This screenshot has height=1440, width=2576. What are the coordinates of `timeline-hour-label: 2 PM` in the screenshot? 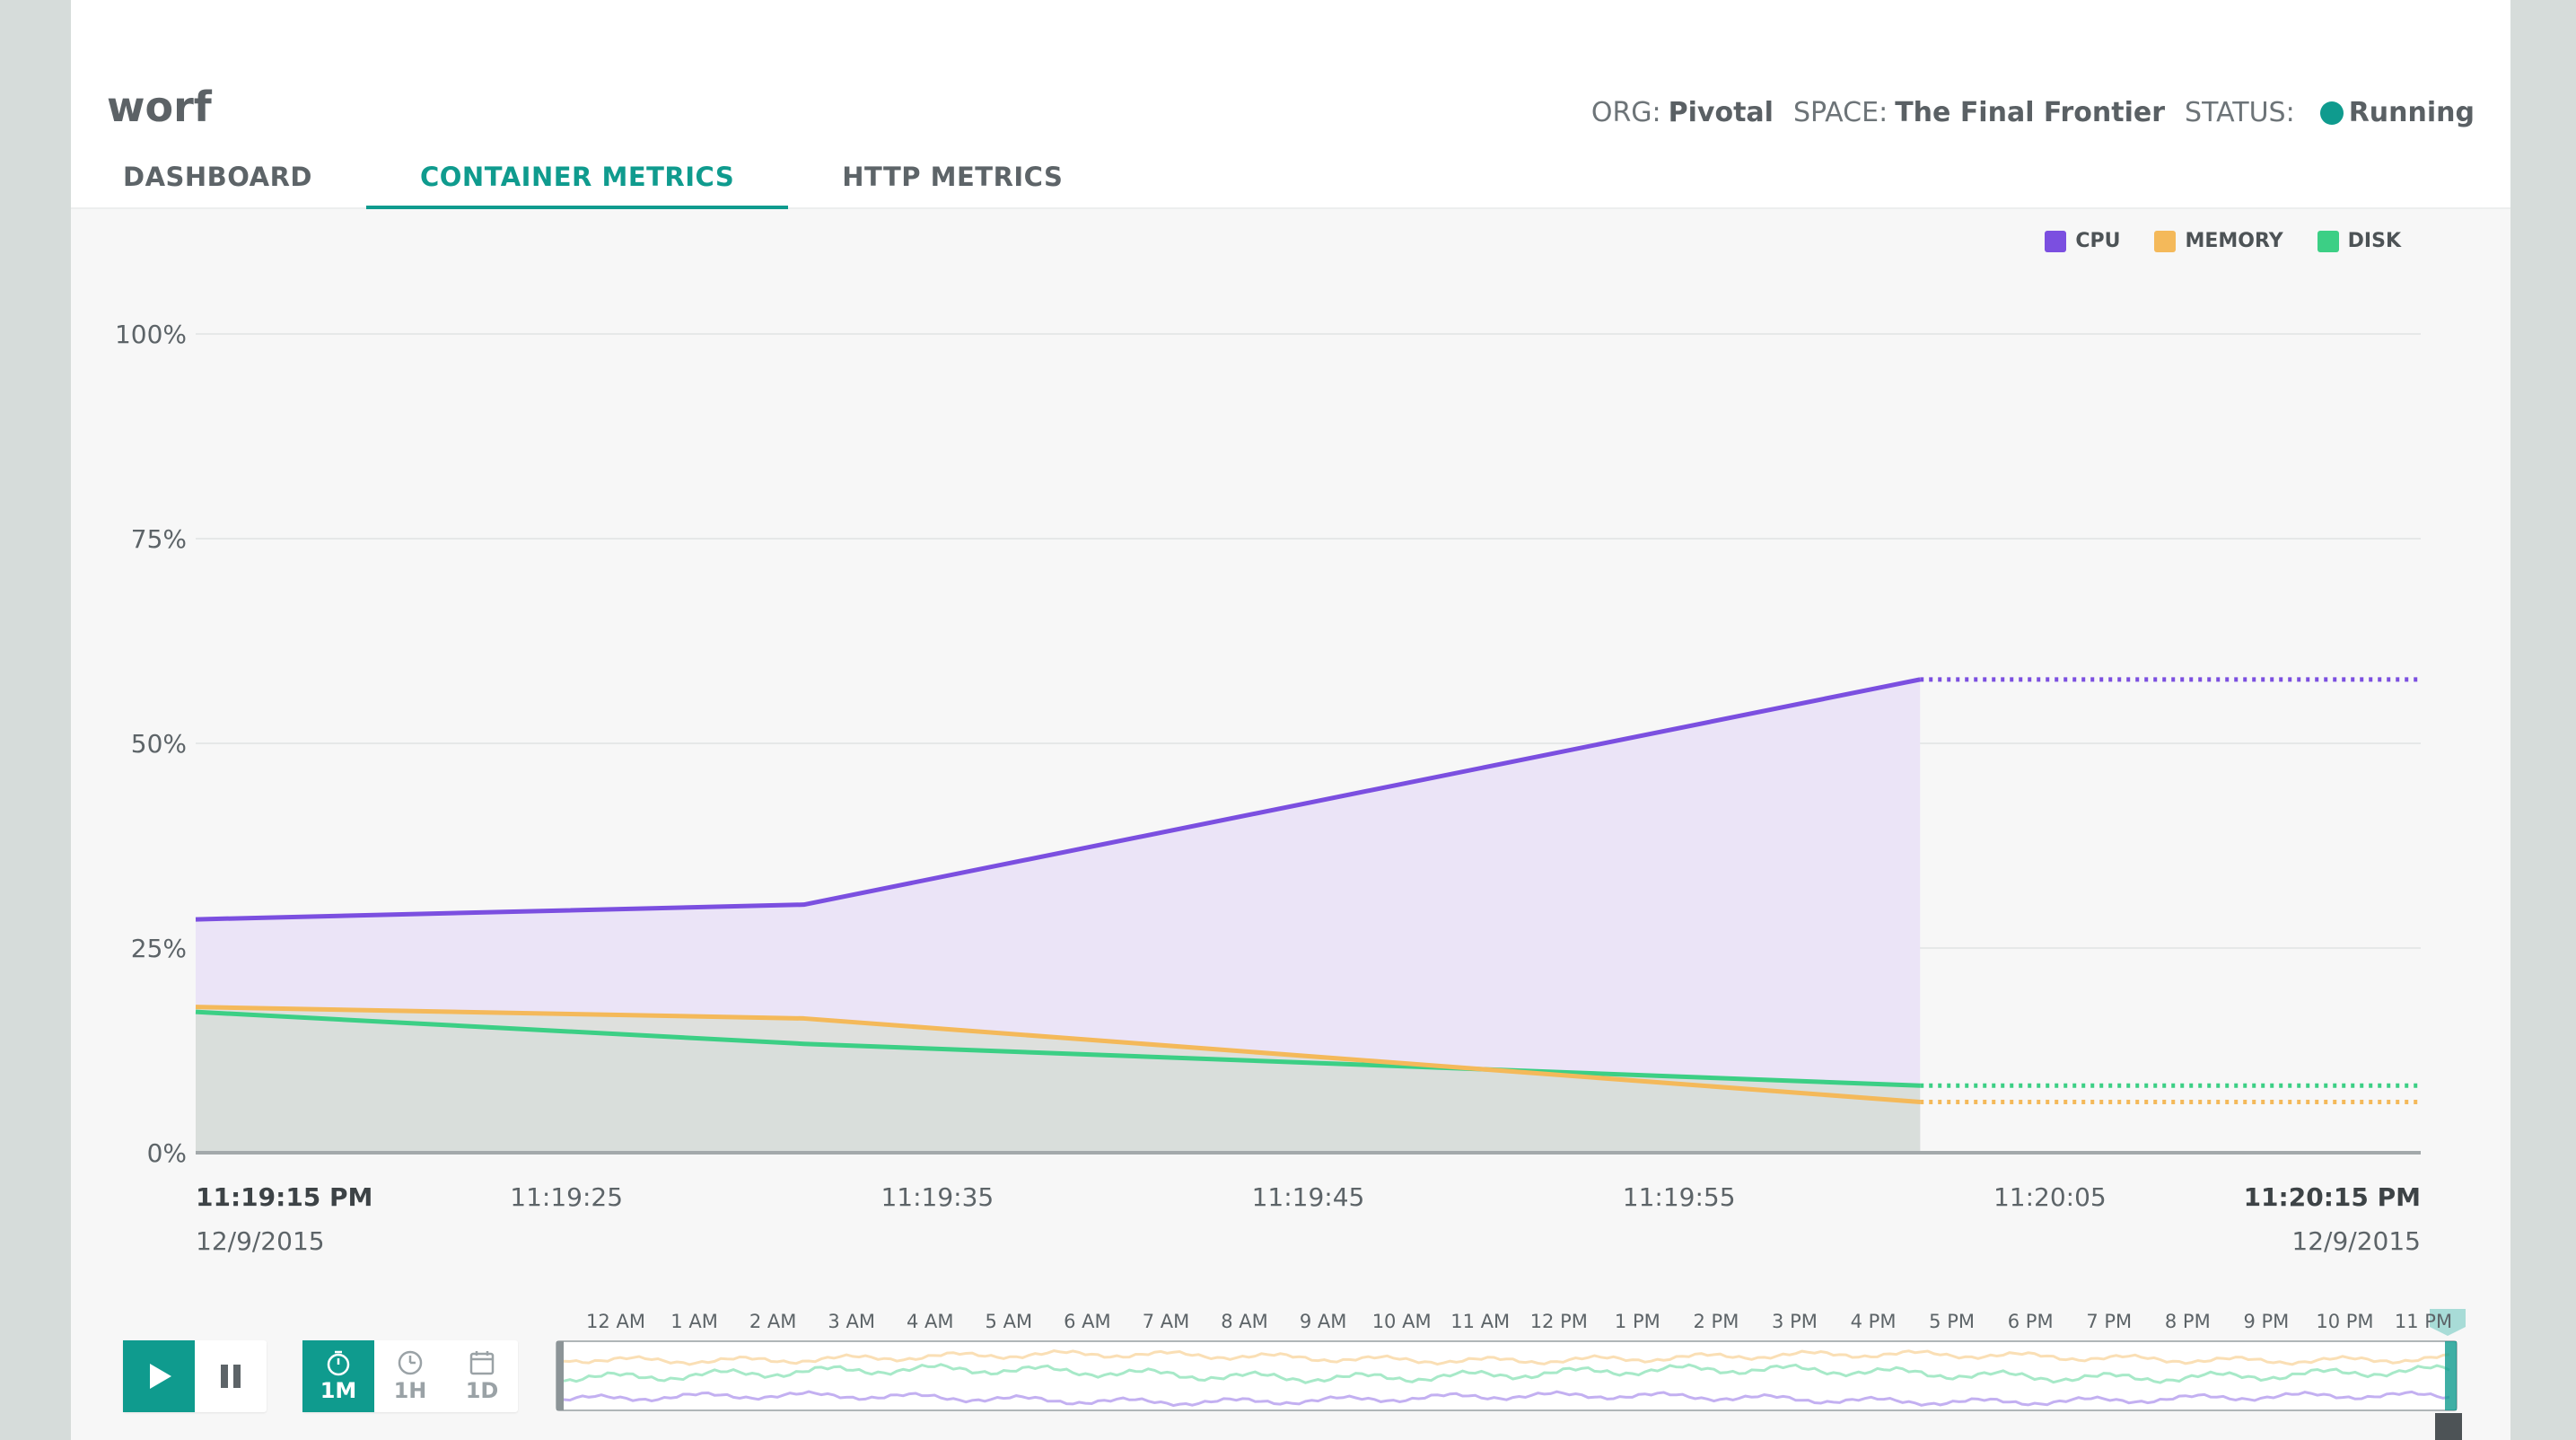 It's located at (1716, 1321).